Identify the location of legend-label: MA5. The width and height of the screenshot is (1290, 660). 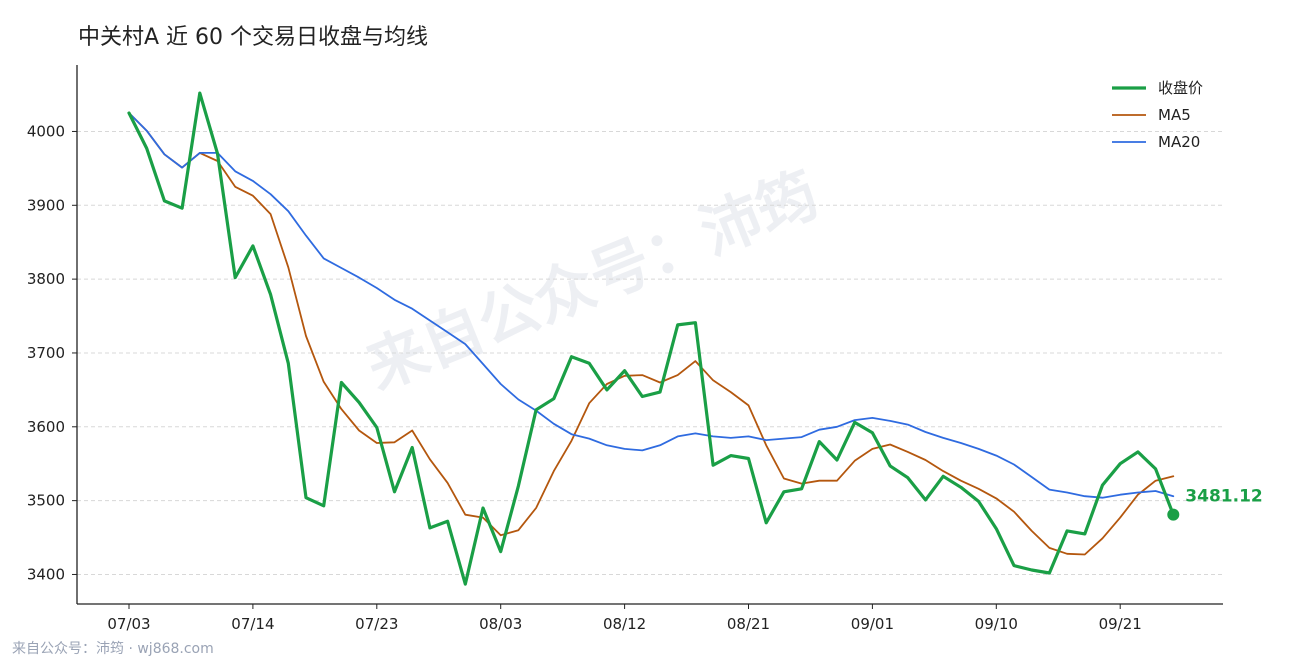
(1174, 115).